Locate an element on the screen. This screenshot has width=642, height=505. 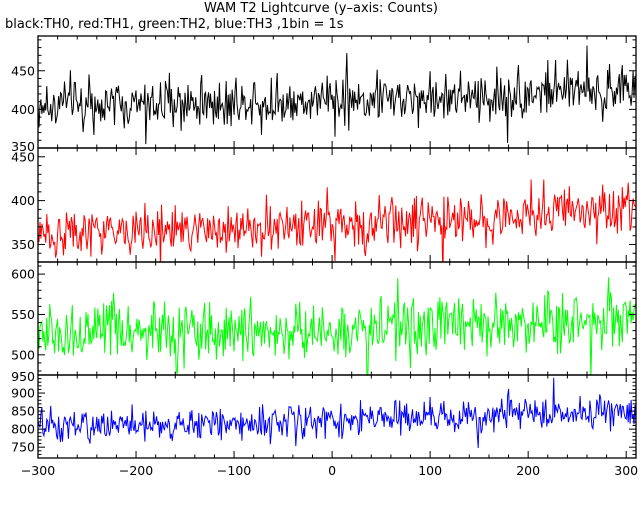
y-tick-label: 850 is located at coordinates (23, 411).